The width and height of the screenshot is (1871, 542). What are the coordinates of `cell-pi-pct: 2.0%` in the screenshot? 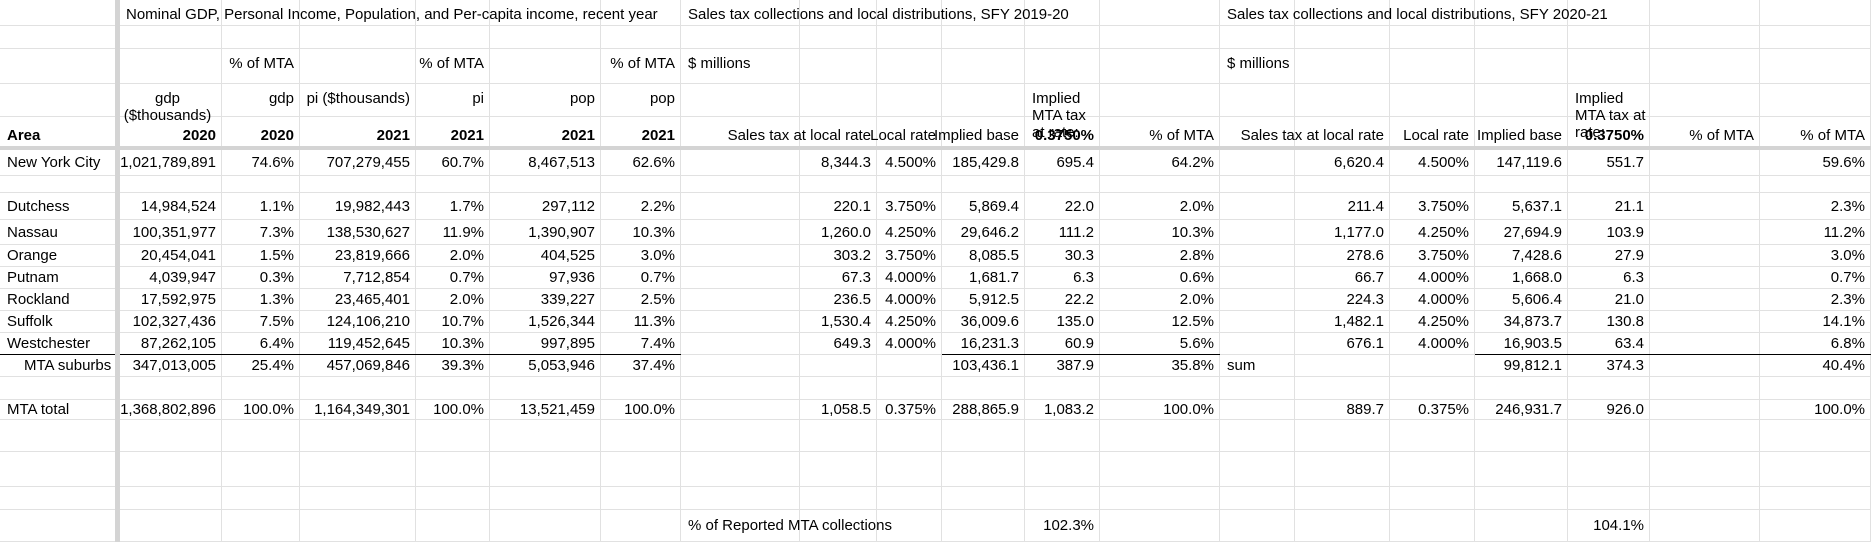 It's located at (453, 300).